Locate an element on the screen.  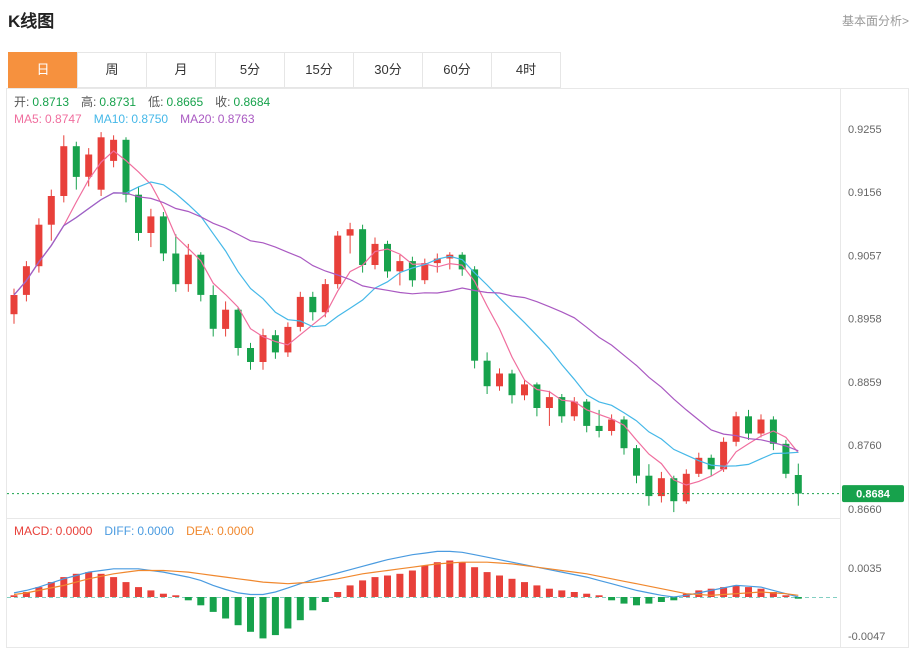
svg-text: 0.9057 is located at coordinates (865, 256).